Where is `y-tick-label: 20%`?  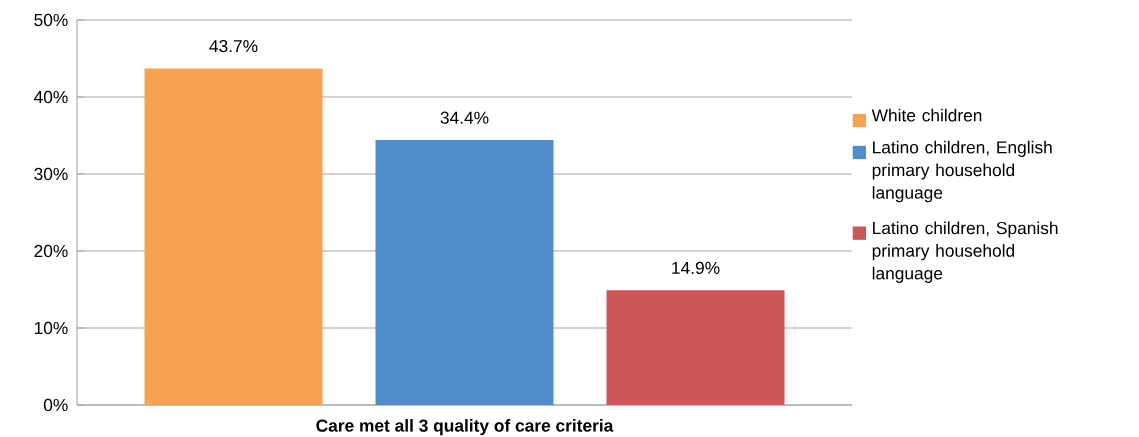 y-tick-label: 20% is located at coordinates (51, 251).